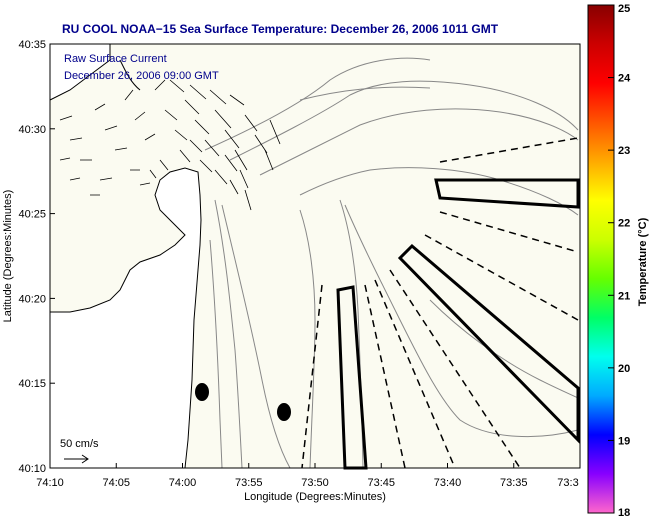 The image size is (651, 518). I want to click on y-axis-label: Latitude (Degrees:Minutes), so click(8, 256).